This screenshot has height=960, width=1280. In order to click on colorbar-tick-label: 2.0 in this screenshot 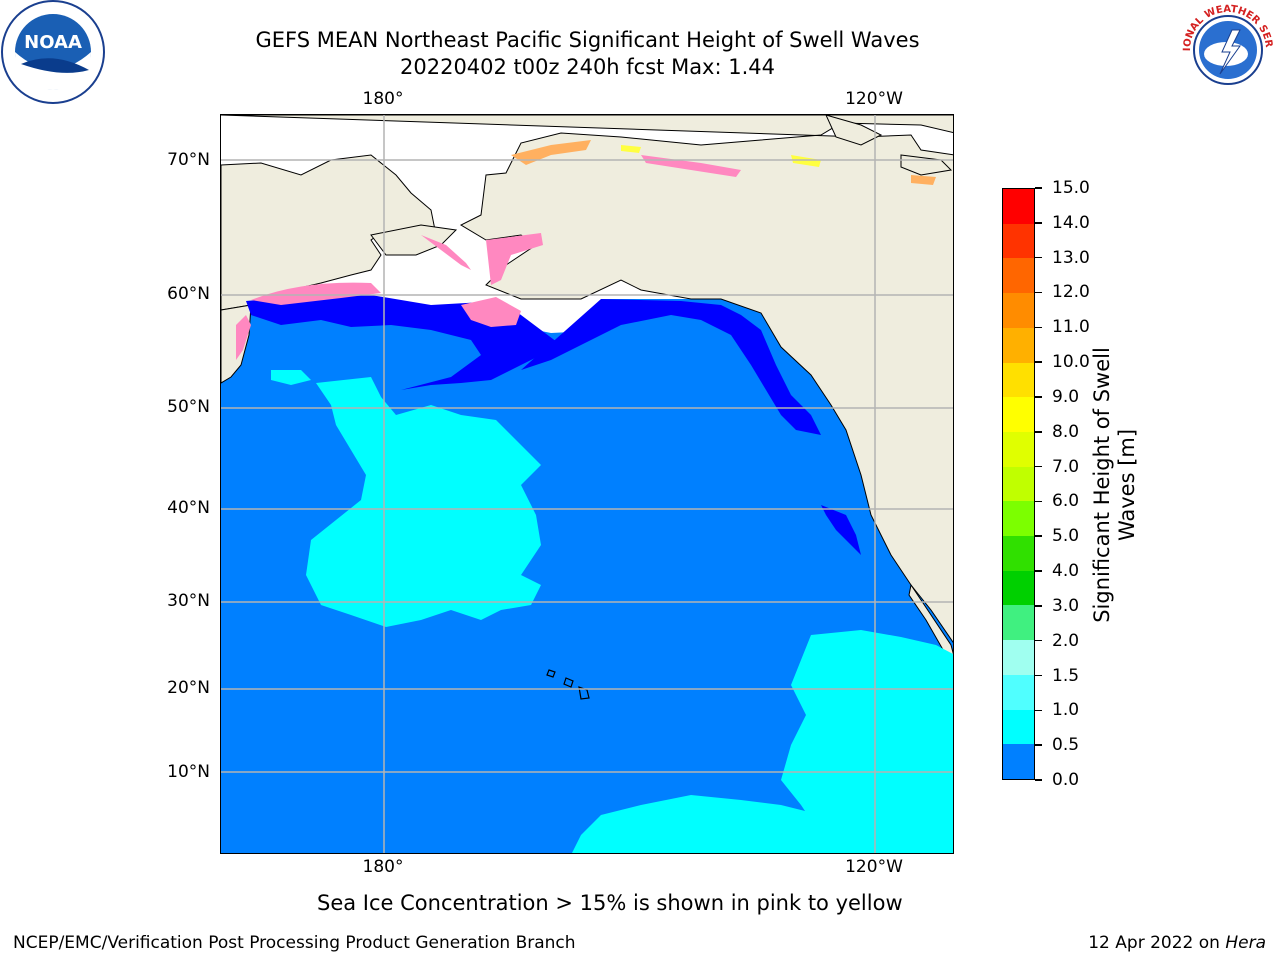, I will do `click(1066, 640)`.